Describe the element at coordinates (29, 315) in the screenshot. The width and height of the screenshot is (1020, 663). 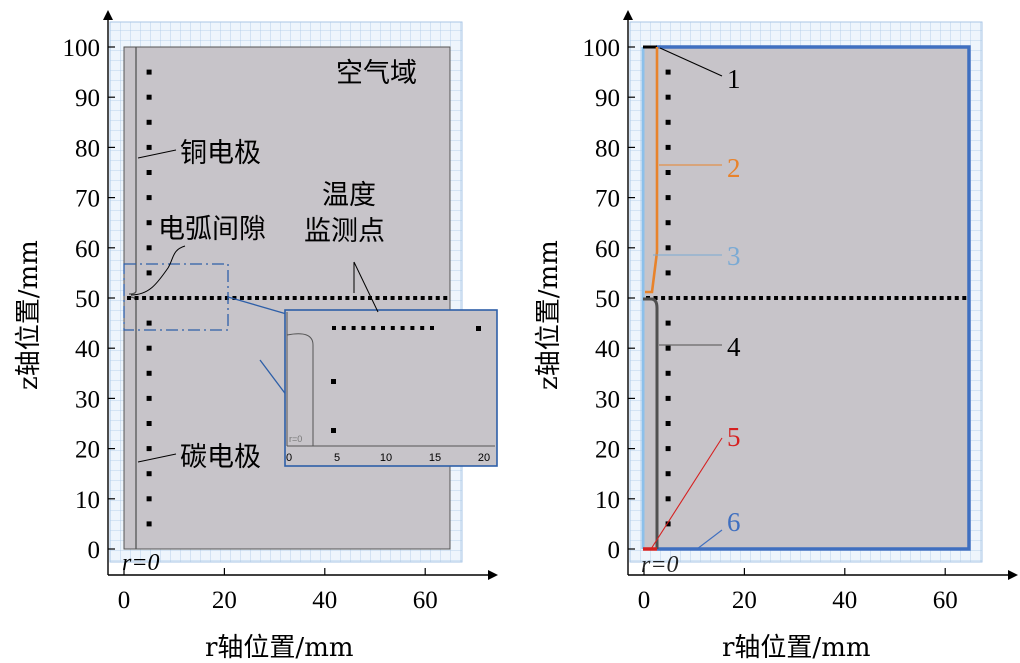
I see `left-y-axis-title: z轴位置/mm` at that location.